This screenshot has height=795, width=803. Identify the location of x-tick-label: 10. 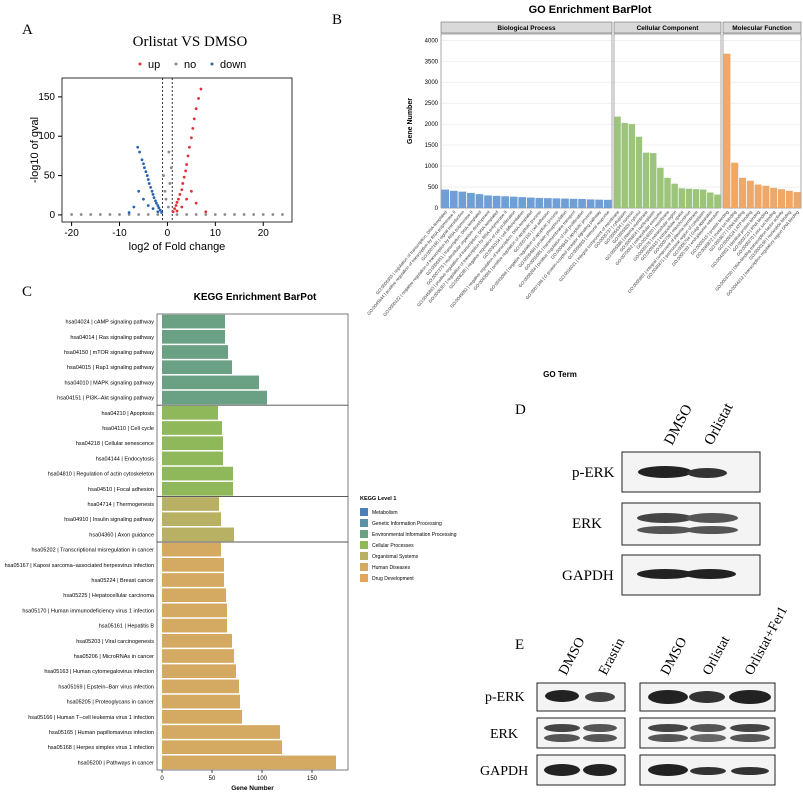
(216, 233).